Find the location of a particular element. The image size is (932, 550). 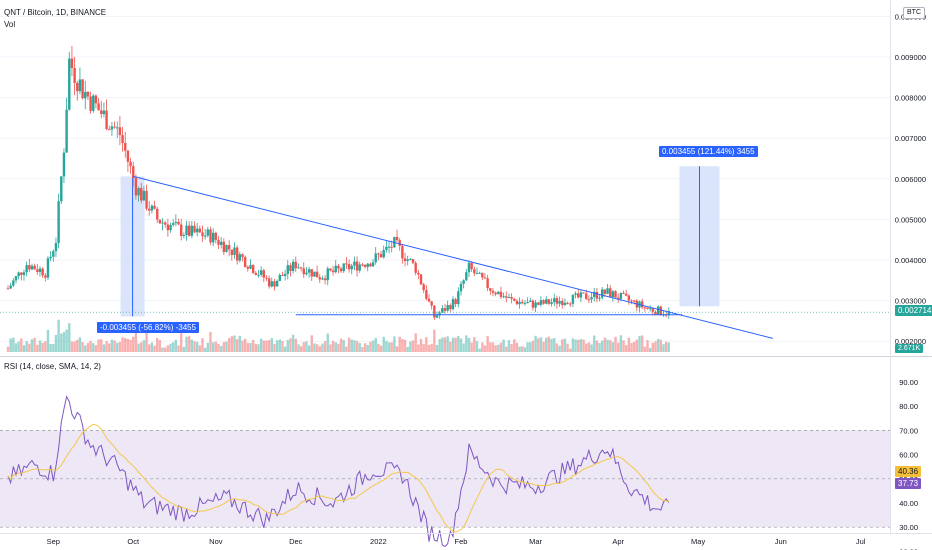

pane-divider is located at coordinates (466, 356).